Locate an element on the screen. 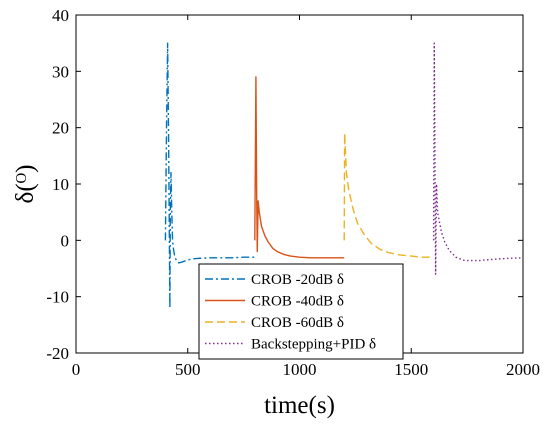 The image size is (550, 424). legend-label: CROB -40dB δ is located at coordinates (297, 302).